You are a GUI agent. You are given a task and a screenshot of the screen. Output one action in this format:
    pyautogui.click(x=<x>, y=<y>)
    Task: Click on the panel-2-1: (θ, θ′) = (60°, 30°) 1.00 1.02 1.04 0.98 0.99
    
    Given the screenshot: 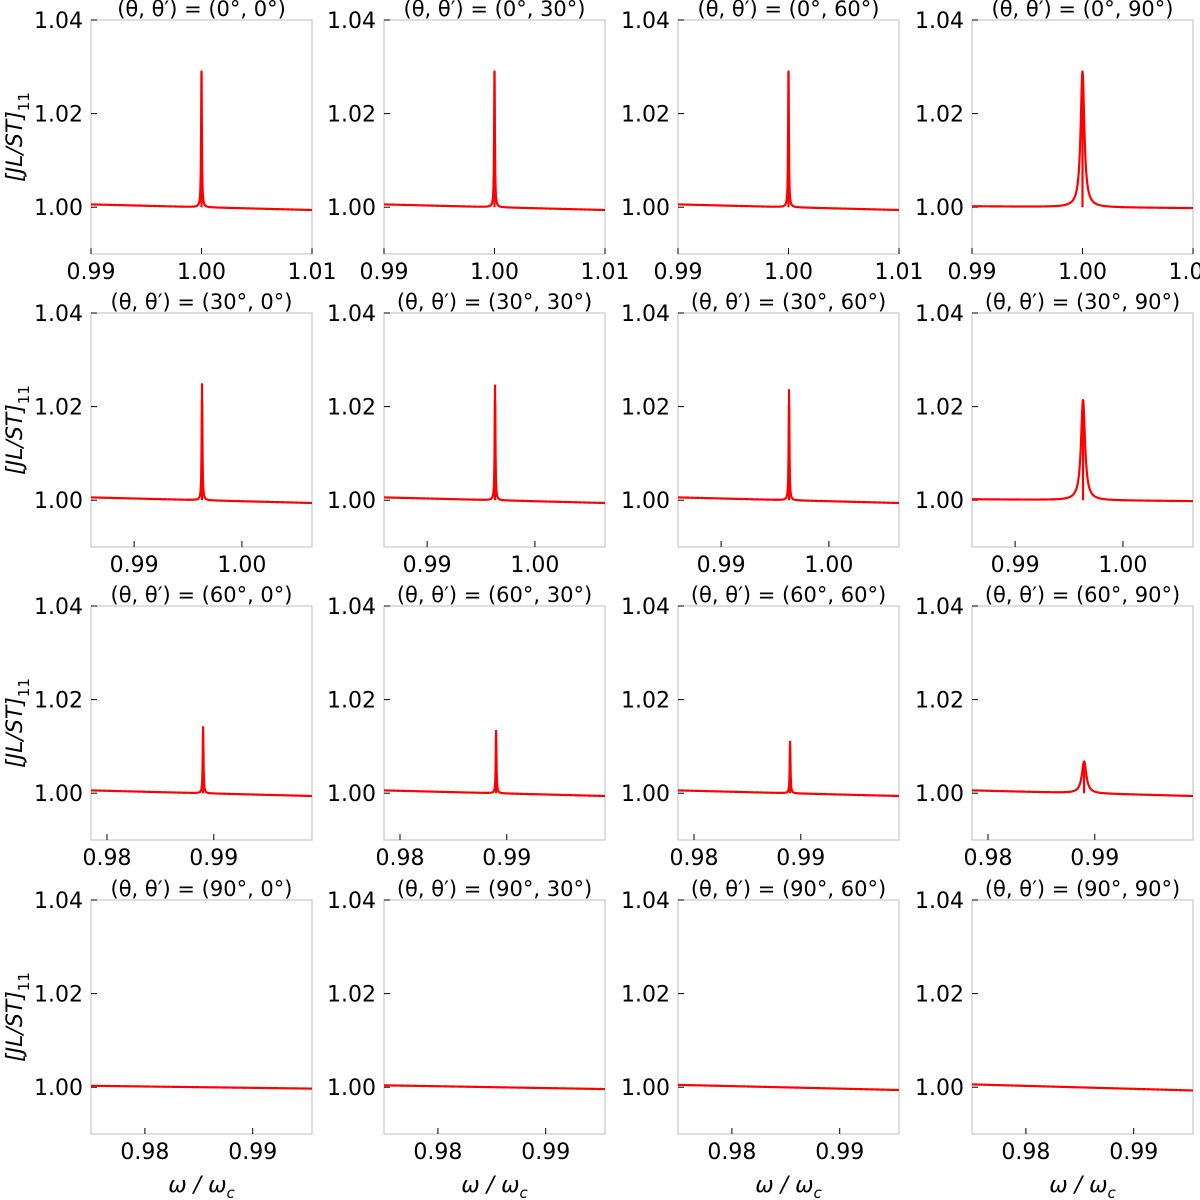 What is the action you would take?
    pyautogui.click(x=466, y=727)
    